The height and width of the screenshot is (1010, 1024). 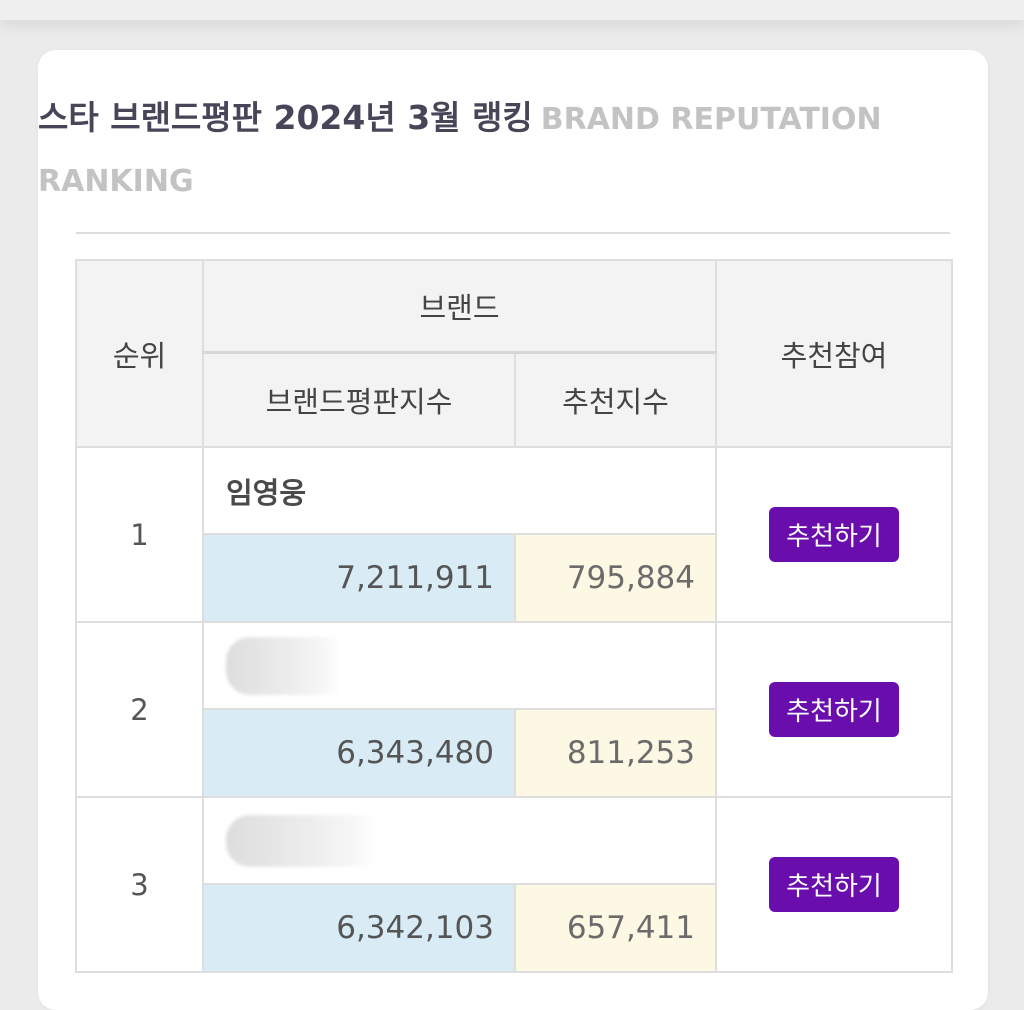 What do you see at coordinates (615, 399) in the screenshot?
I see `header-recommend-score: 추천지수` at bounding box center [615, 399].